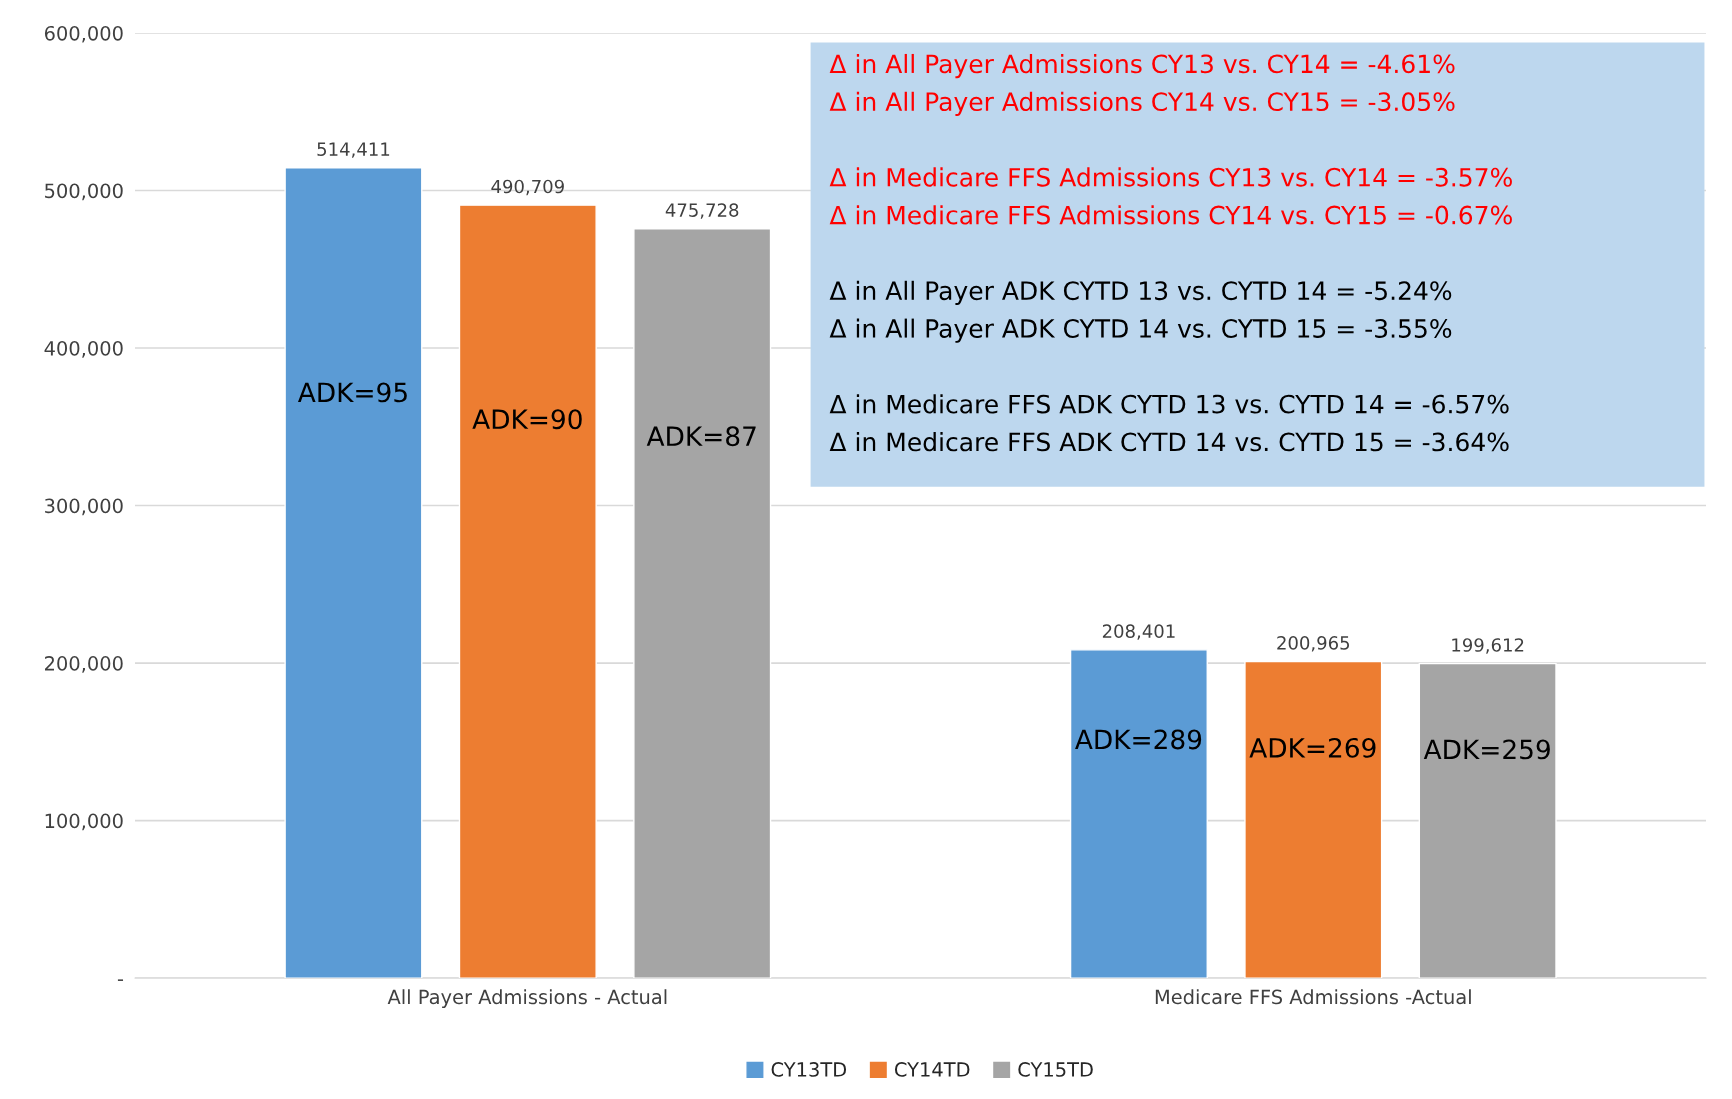 This screenshot has height=1099, width=1732. What do you see at coordinates (809, 1069) in the screenshot?
I see `legend-label: CY13TD` at bounding box center [809, 1069].